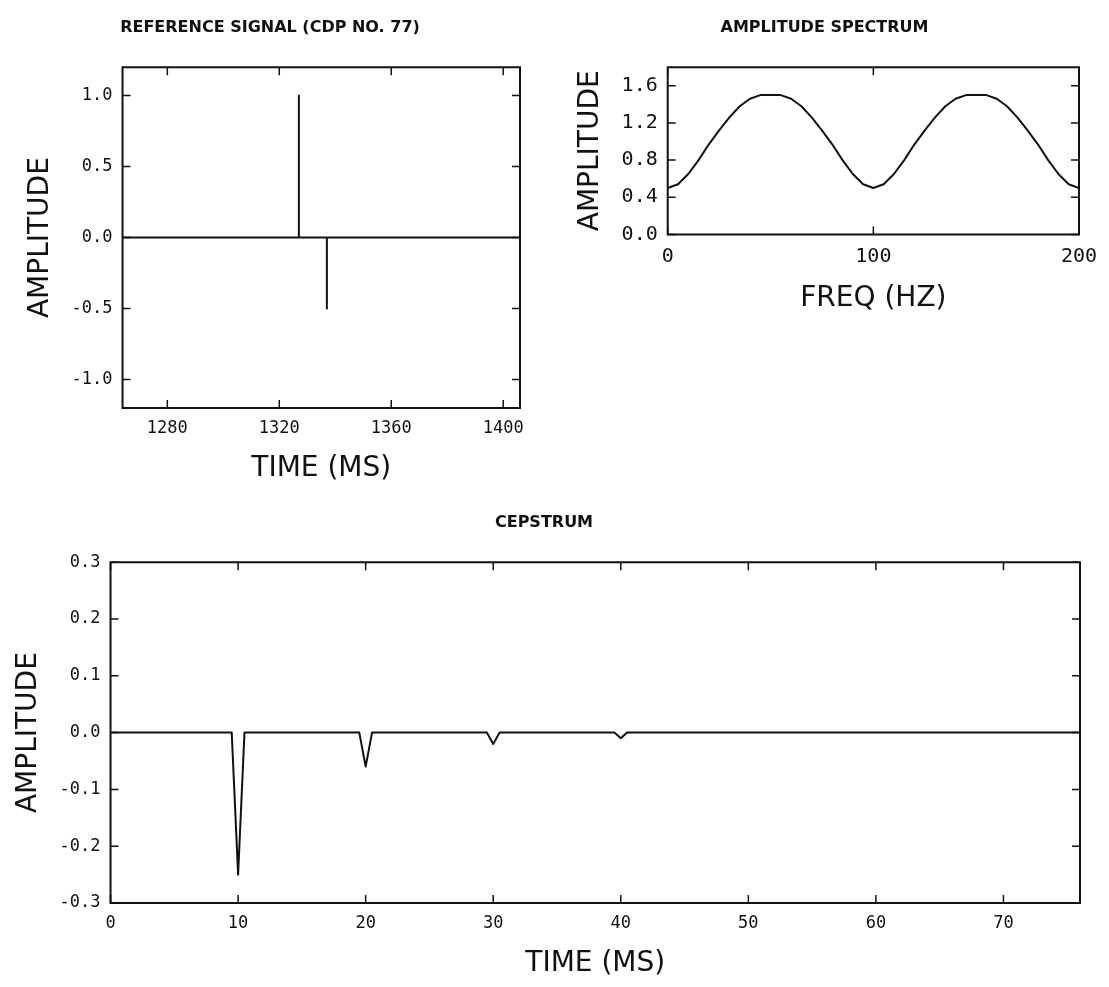 The width and height of the screenshot is (1109, 987). I want to click on x-axis-title: FREQ (HZ), so click(873, 297).